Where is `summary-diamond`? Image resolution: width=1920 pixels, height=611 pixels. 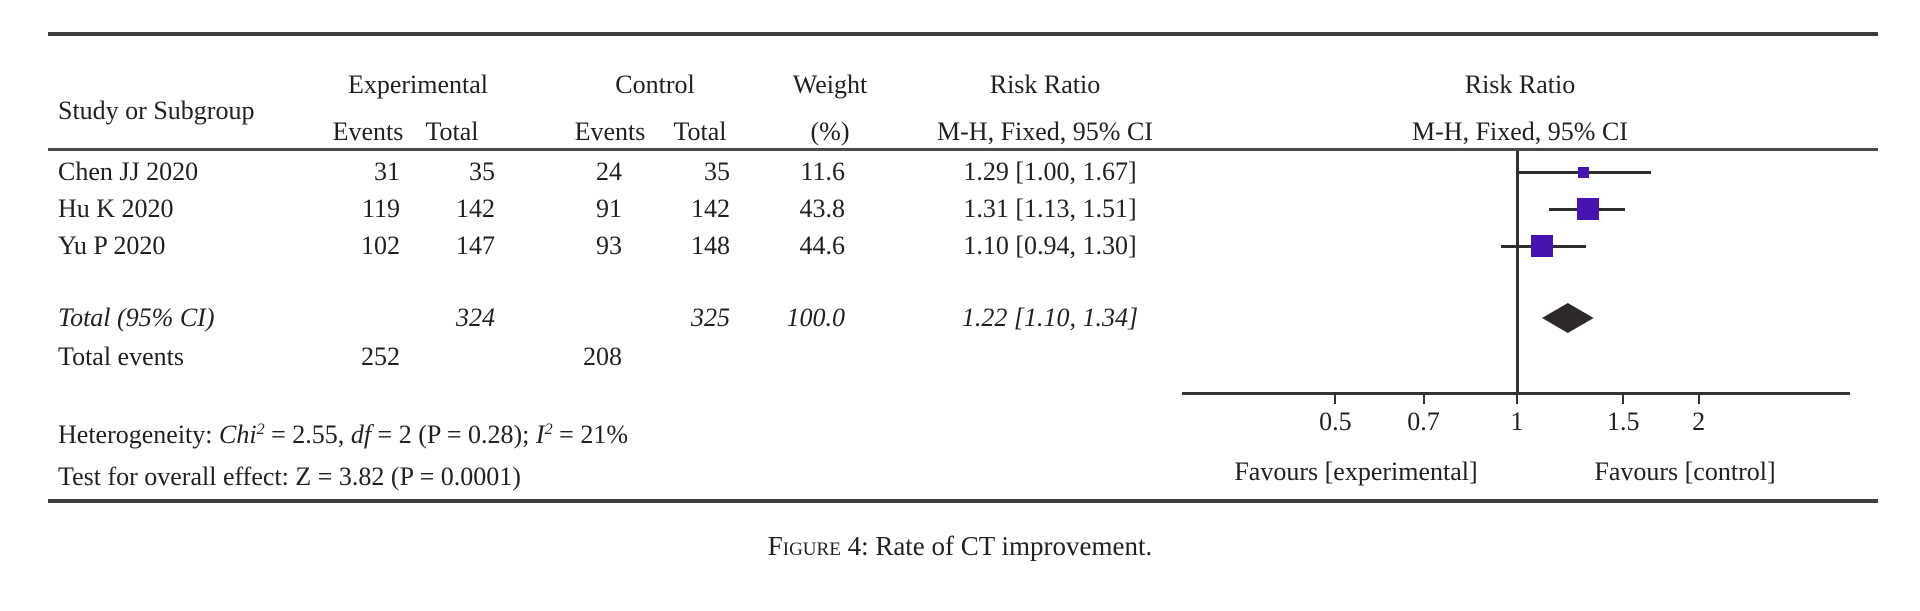 summary-diamond is located at coordinates (1567, 318).